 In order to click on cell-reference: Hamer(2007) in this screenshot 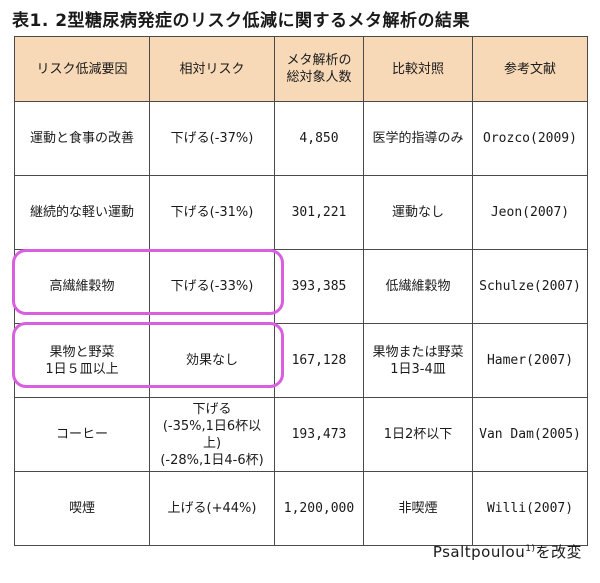, I will do `click(530, 360)`.